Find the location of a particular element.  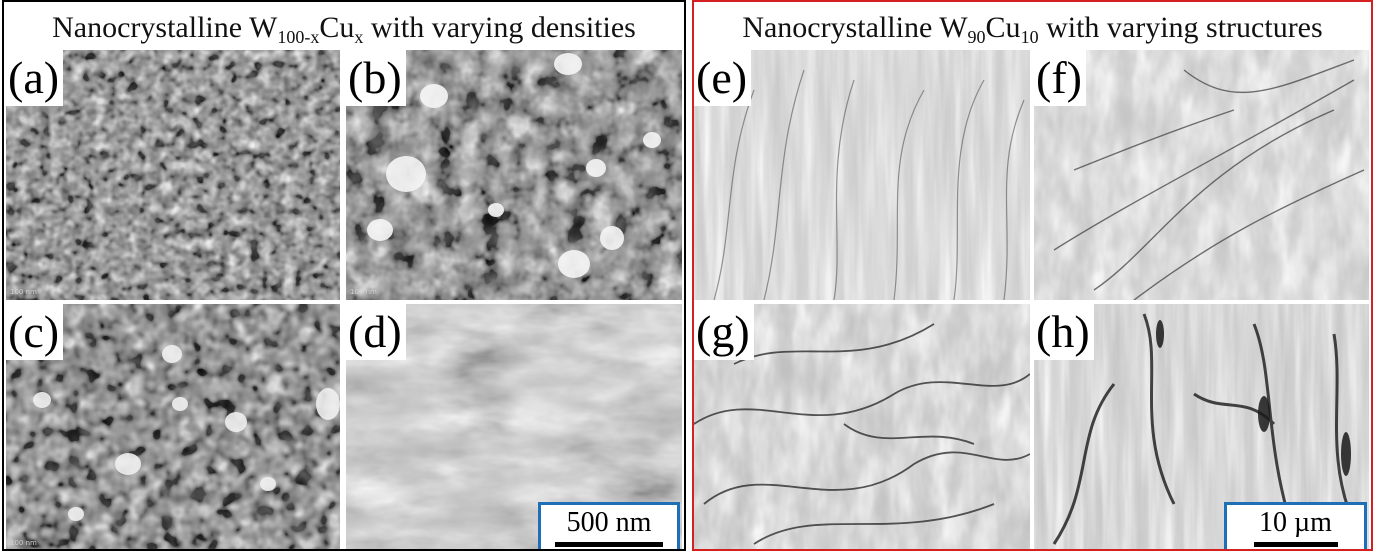

right-title-prefix: Nanocrystalline W is located at coordinates (855, 27).